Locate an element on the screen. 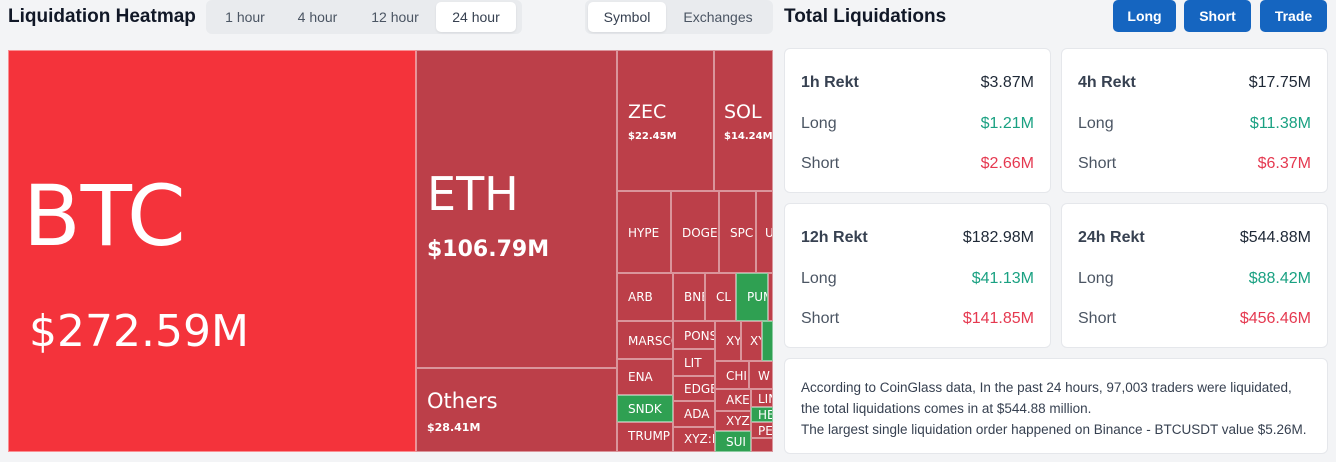 This screenshot has width=1336, height=462. cell-symbol: ENA is located at coordinates (640, 377).